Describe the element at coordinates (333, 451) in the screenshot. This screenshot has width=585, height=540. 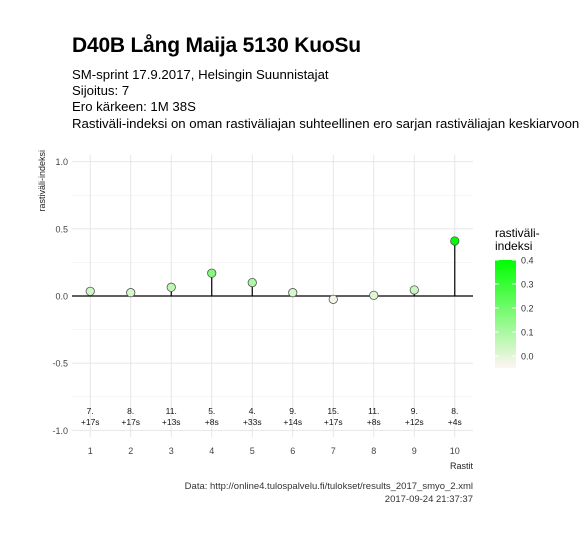
I see `x-tick-label: 7` at that location.